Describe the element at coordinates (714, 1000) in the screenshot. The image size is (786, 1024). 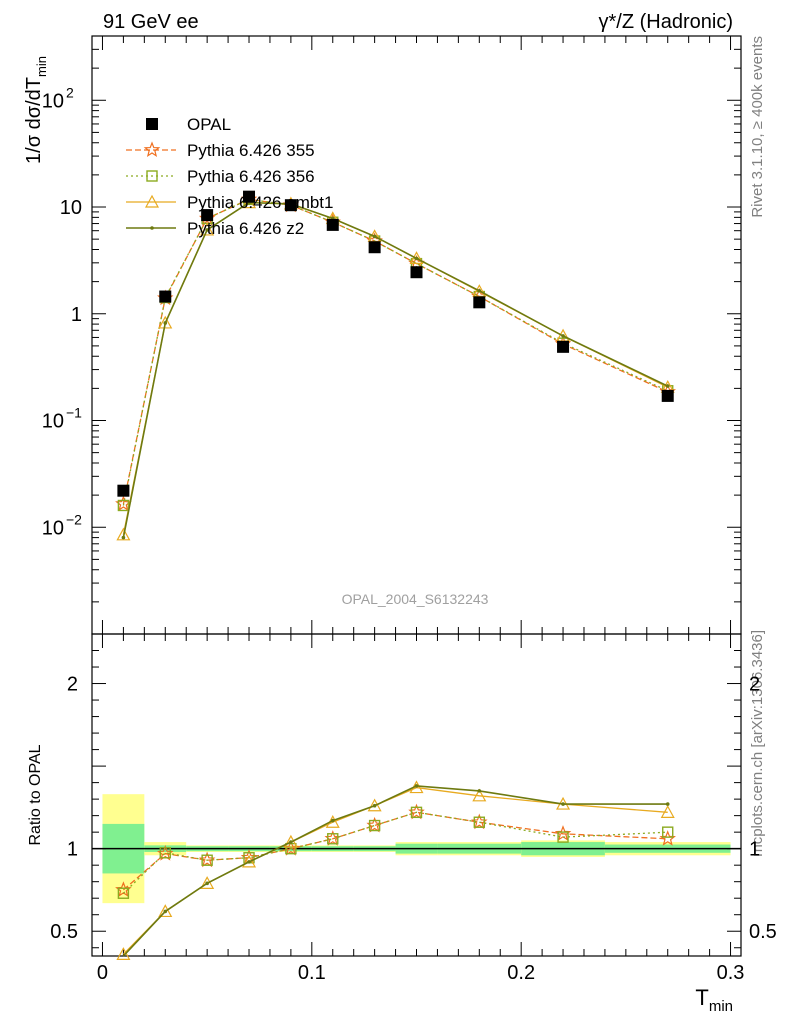
I see `svg-text: Tmin` at that location.